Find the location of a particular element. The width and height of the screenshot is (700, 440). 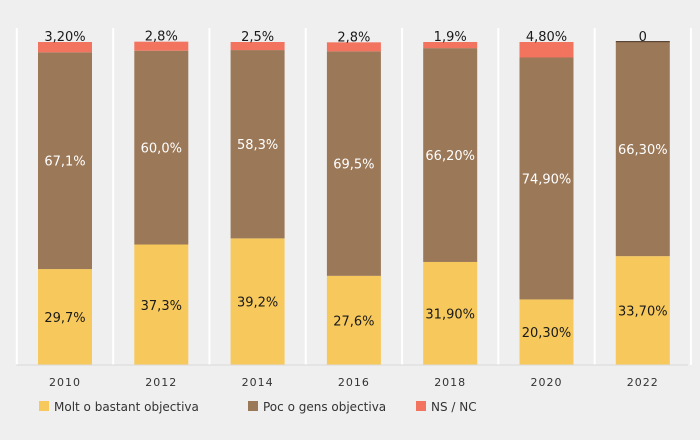

bar-segment-2012-s1 is located at coordinates (161, 304).